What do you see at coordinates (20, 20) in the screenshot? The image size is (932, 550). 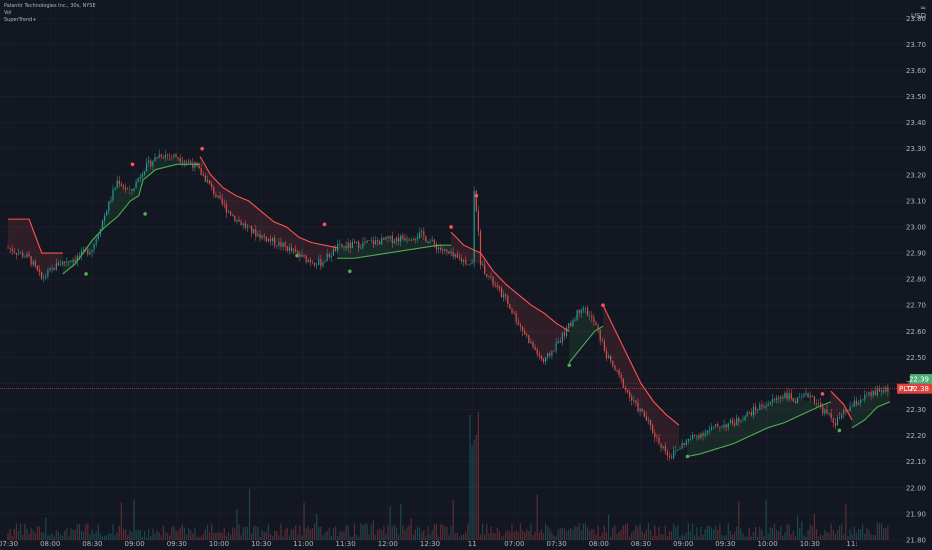 I see `supertrend-indicator-label: SuperTrend+` at bounding box center [20, 20].